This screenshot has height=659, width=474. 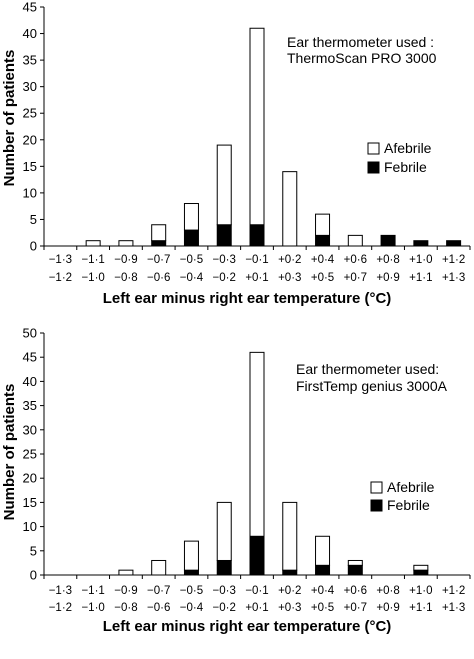 What do you see at coordinates (420, 260) in the screenshot?
I see `x-tick-label: +1·0` at bounding box center [420, 260].